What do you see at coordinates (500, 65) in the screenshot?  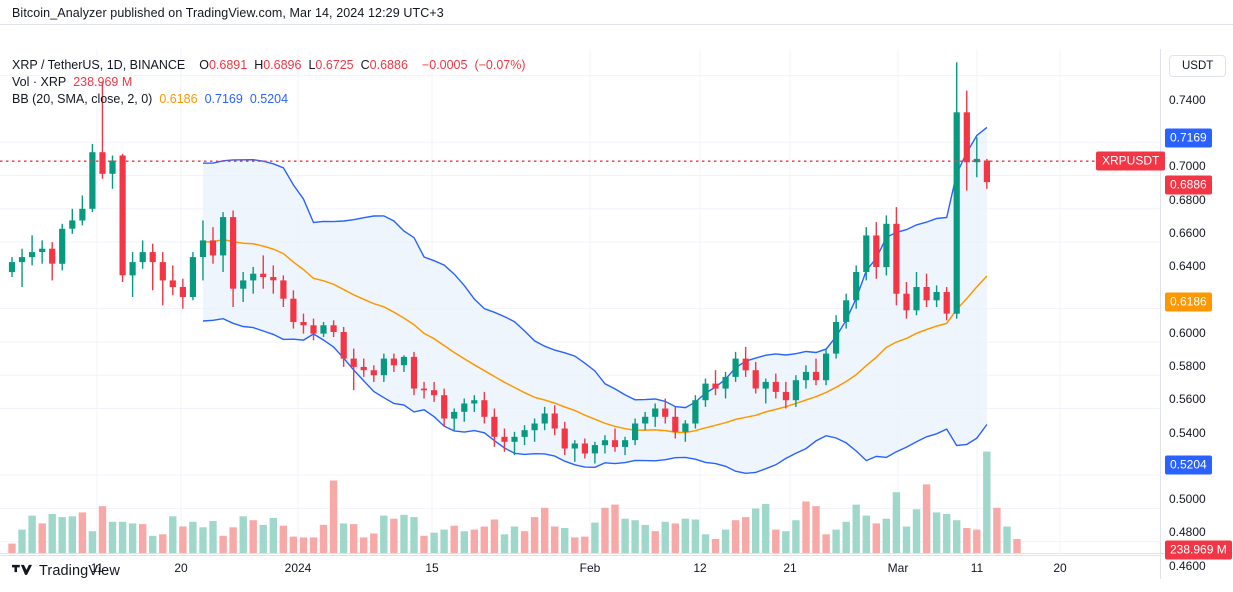 I see `legend-change-percent: (−0.07%)` at bounding box center [500, 65].